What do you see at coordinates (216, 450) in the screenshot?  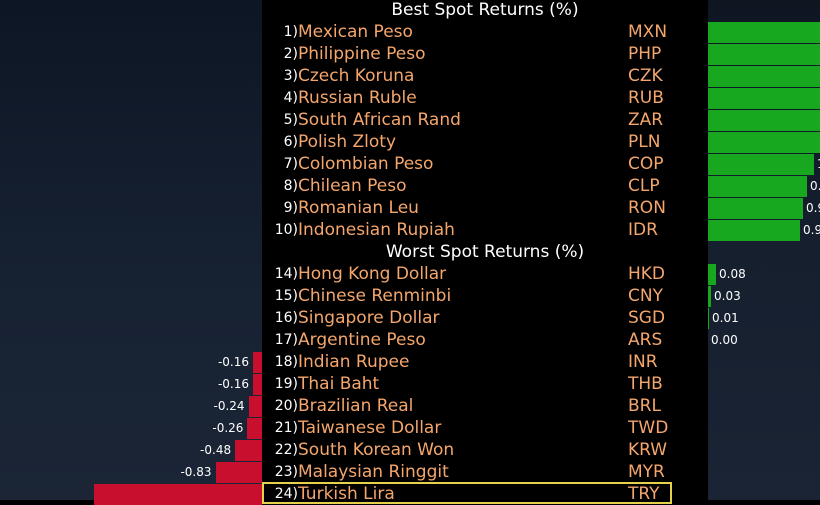 I see `value-label: -0.48` at bounding box center [216, 450].